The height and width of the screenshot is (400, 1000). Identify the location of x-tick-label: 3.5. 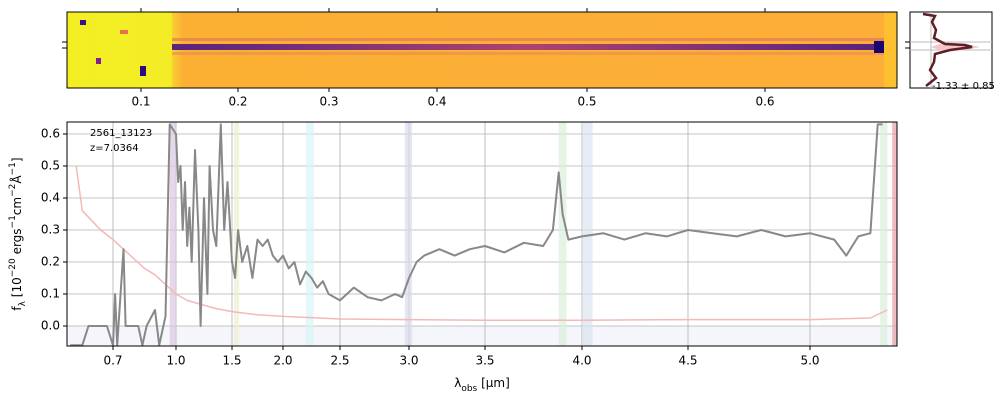
(484, 361).